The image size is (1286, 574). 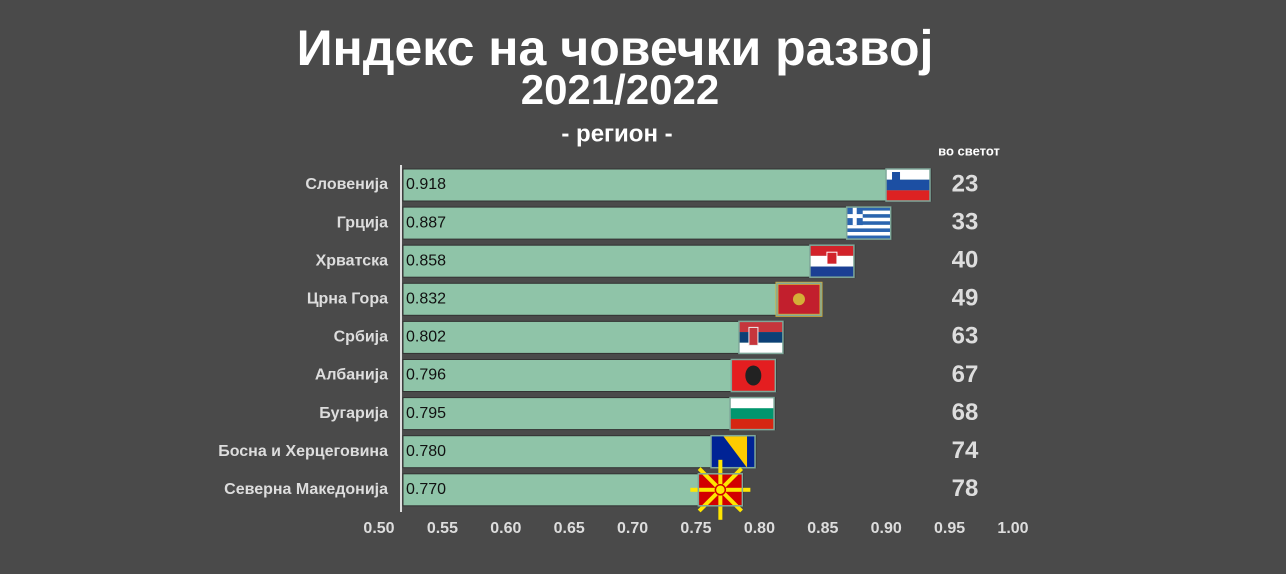 What do you see at coordinates (426, 184) in the screenshot?
I see `value-label: 0.918` at bounding box center [426, 184].